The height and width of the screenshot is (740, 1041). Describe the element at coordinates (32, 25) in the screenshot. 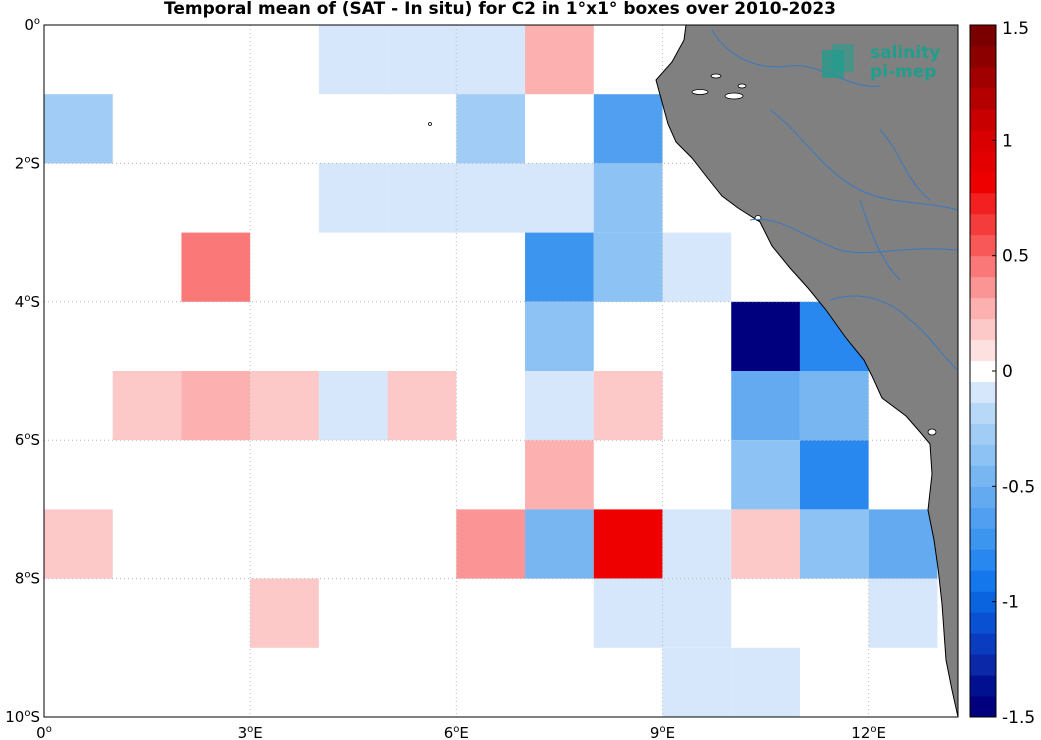

I see `y-tick-label: 0o` at that location.